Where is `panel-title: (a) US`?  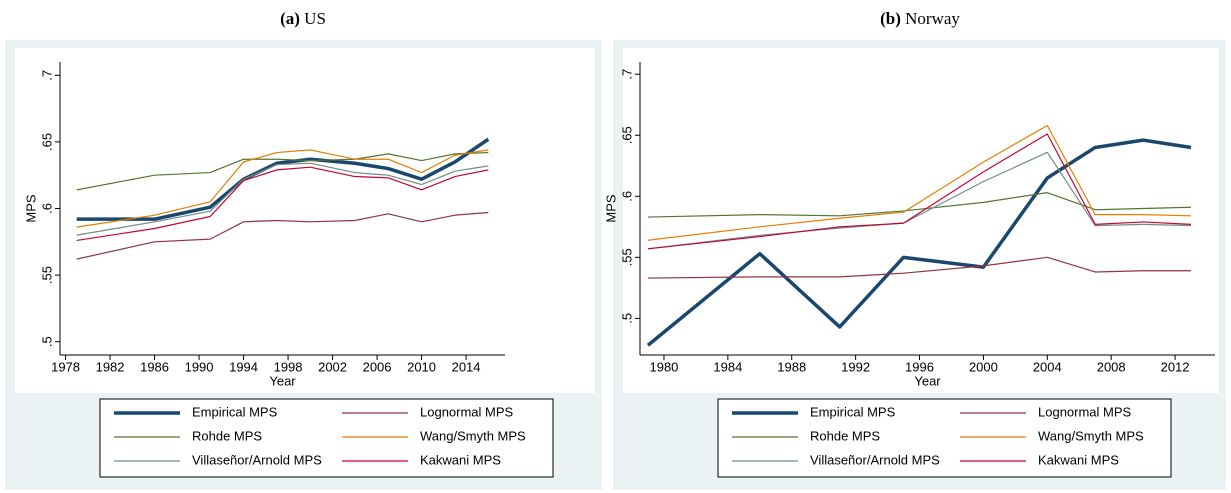 panel-title: (a) US is located at coordinates (303, 18).